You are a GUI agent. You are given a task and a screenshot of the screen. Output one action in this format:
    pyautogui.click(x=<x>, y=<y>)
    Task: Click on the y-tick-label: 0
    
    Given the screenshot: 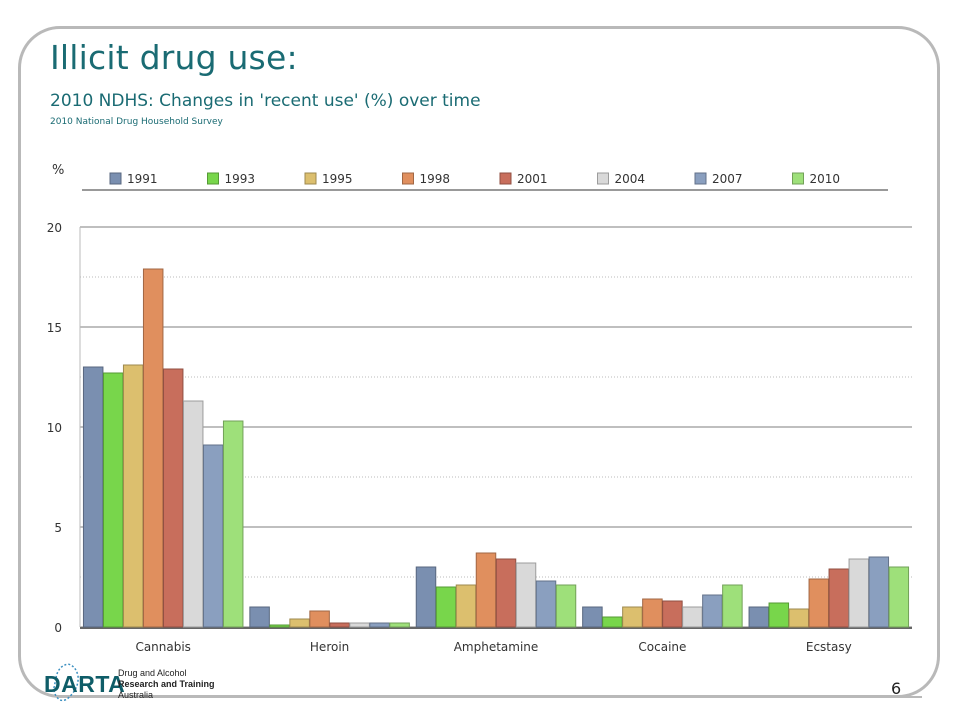 What is the action you would take?
    pyautogui.click(x=58, y=628)
    